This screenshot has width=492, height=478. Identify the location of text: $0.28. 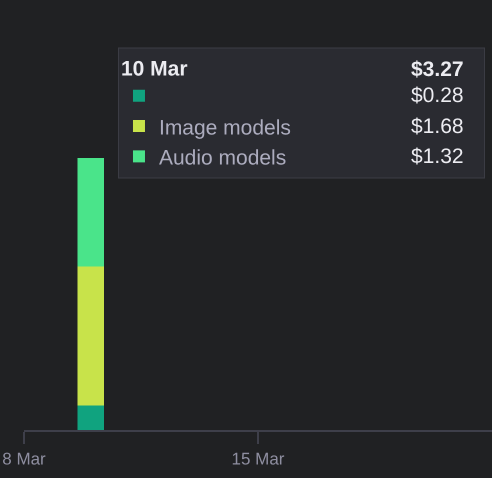
(437, 95).